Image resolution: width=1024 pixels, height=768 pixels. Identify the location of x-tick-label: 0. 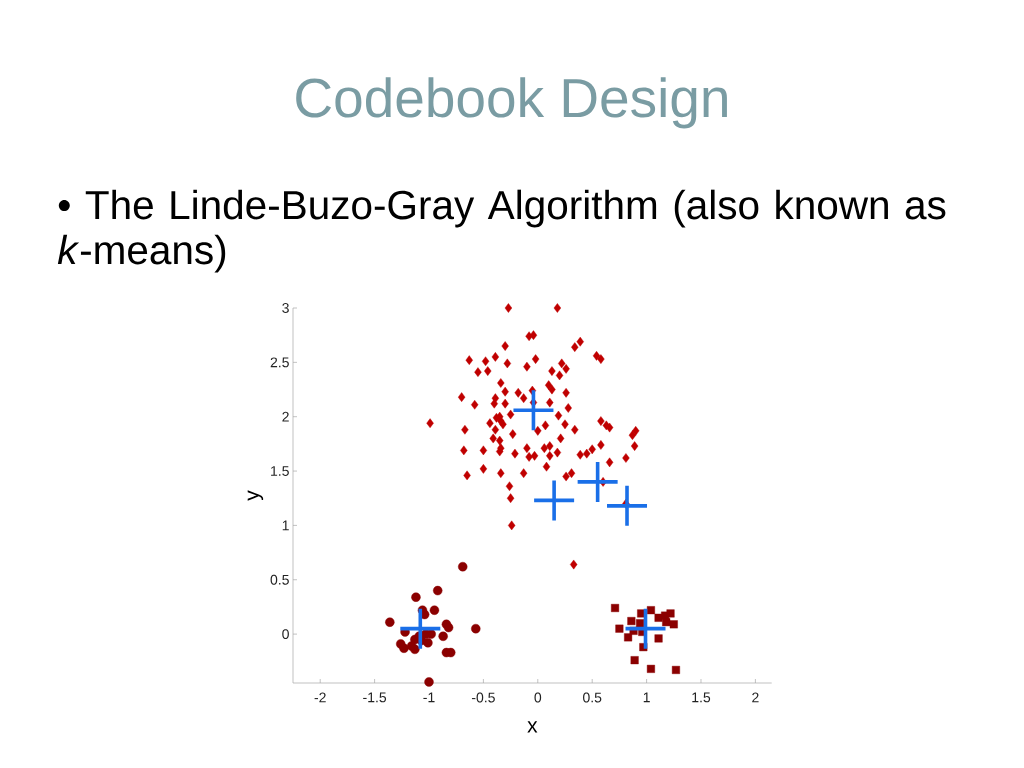
(538, 697).